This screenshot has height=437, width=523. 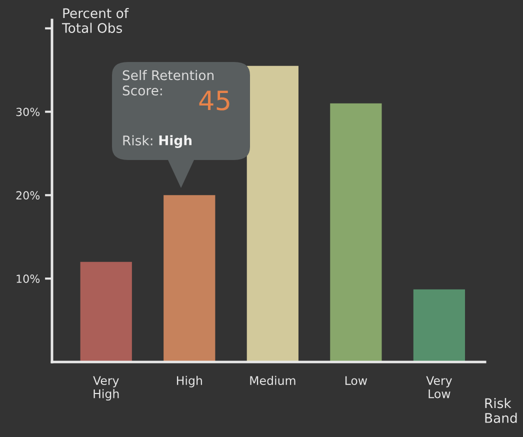 What do you see at coordinates (175, 141) in the screenshot?
I see `annotation: High` at bounding box center [175, 141].